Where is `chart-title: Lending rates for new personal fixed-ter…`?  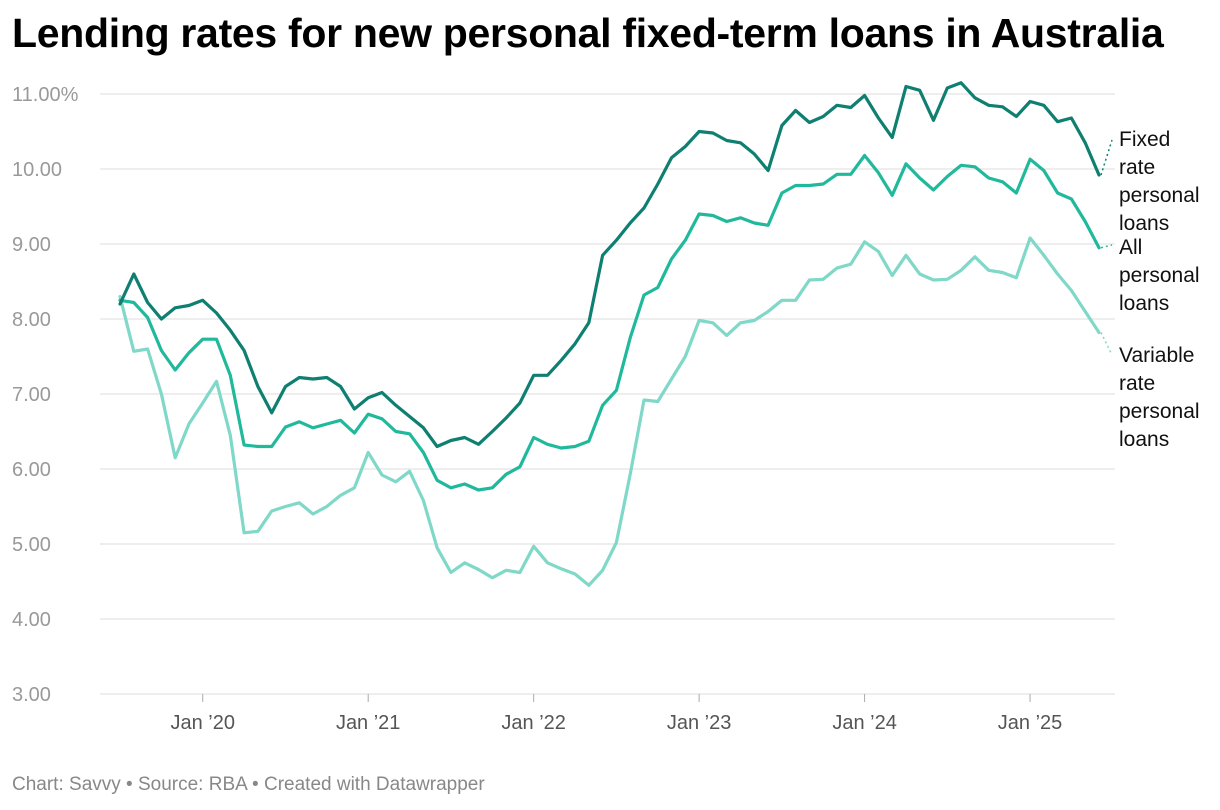
chart-title: Lending rates for new personal fixed-ter… is located at coordinates (588, 33).